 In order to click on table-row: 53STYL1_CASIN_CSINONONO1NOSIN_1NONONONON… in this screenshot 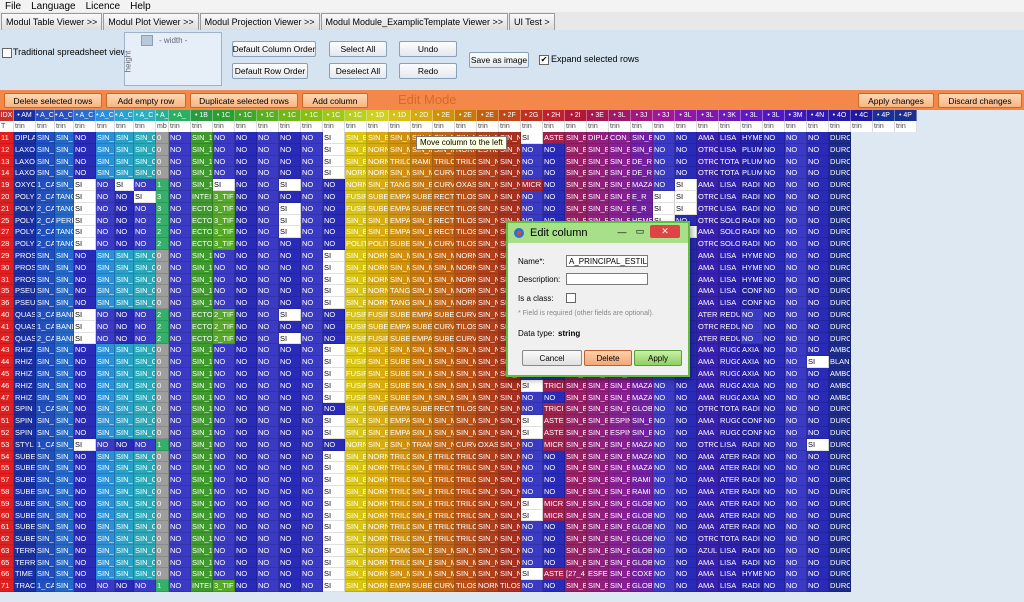, I will do `click(425, 444)`.